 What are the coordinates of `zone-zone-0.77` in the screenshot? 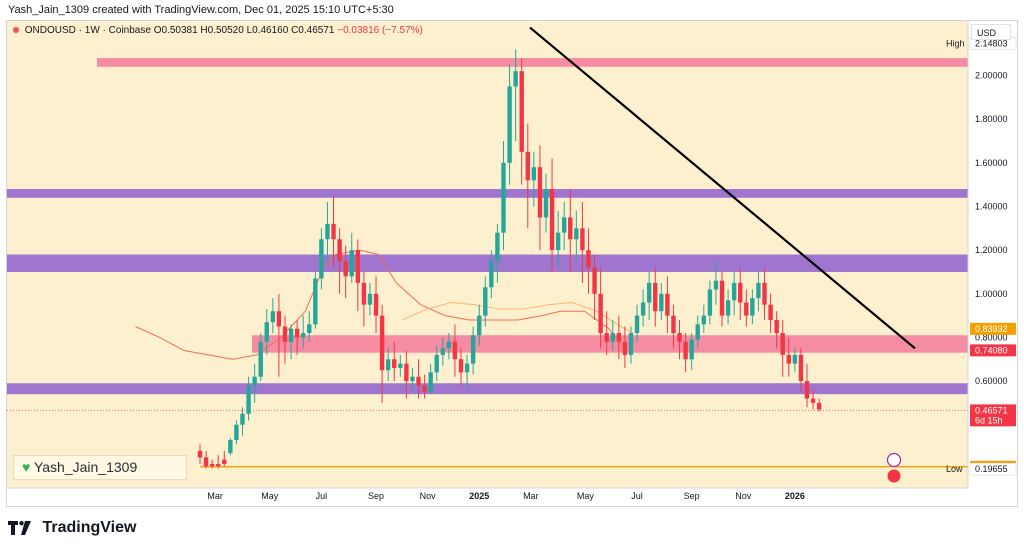 It's located at (610, 344).